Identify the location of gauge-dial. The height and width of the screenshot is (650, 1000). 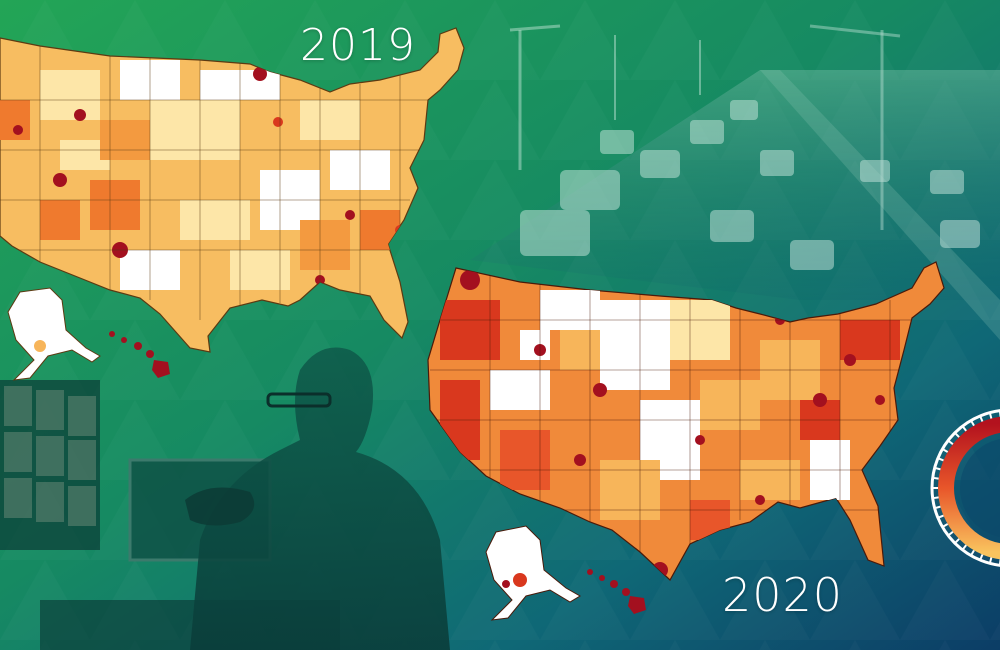
(965, 488).